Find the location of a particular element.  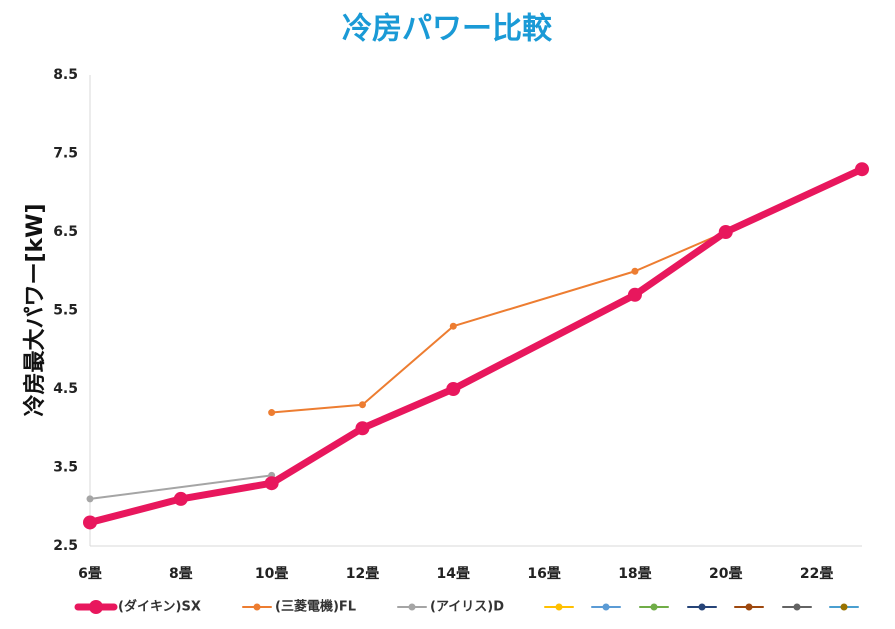

x-tick-label: 12畳 is located at coordinates (362, 574).